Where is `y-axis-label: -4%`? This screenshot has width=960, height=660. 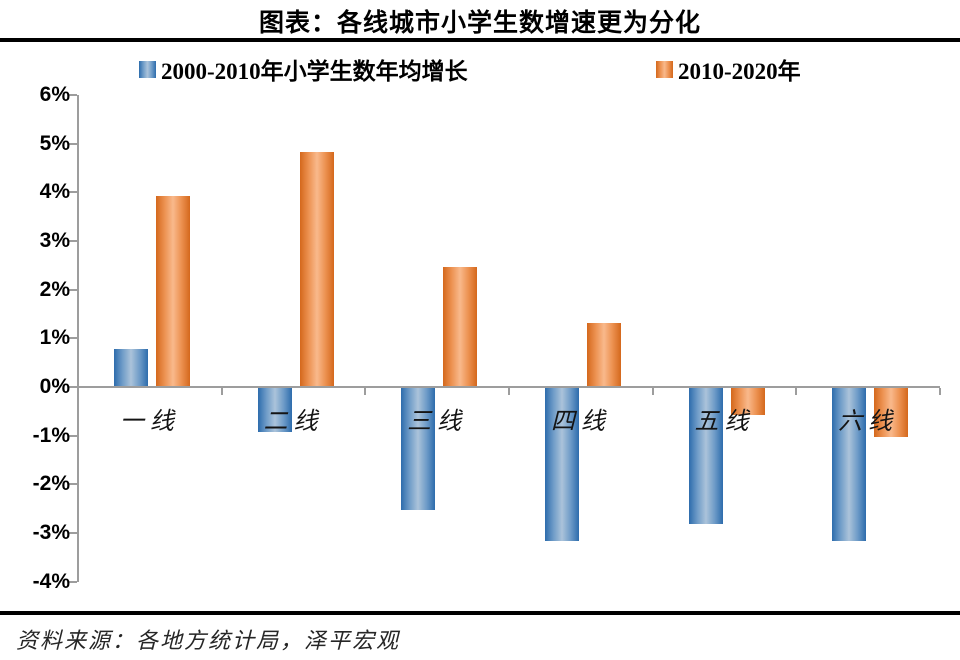
y-axis-label: -4% is located at coordinates (51, 581).